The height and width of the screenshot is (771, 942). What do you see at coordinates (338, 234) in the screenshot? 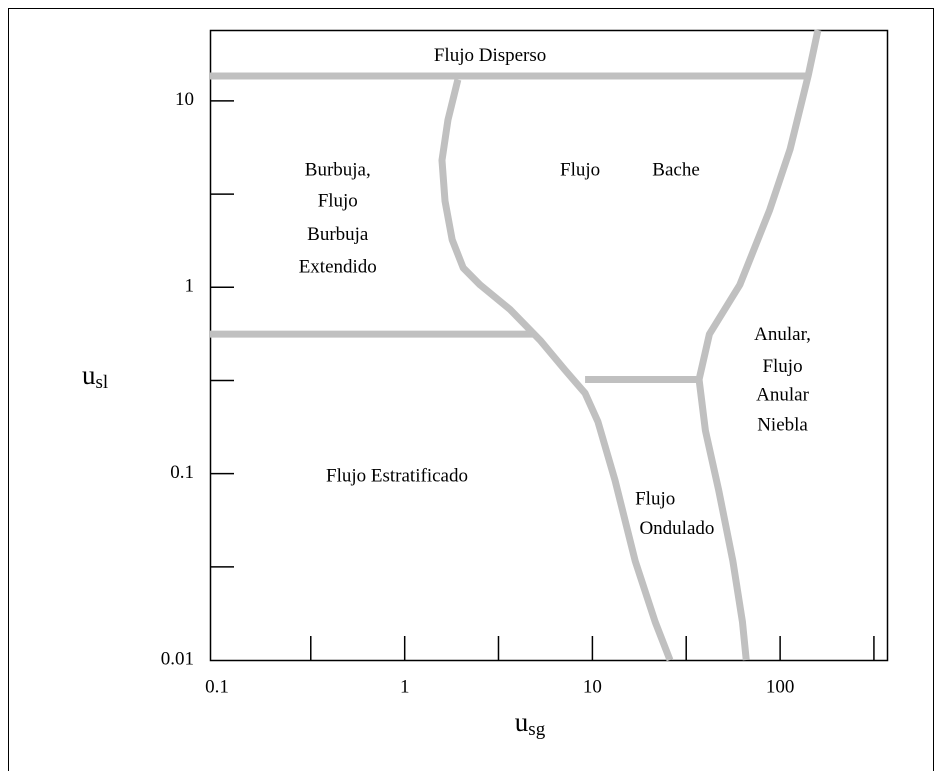
I see `region-label: Burbuja` at bounding box center [338, 234].